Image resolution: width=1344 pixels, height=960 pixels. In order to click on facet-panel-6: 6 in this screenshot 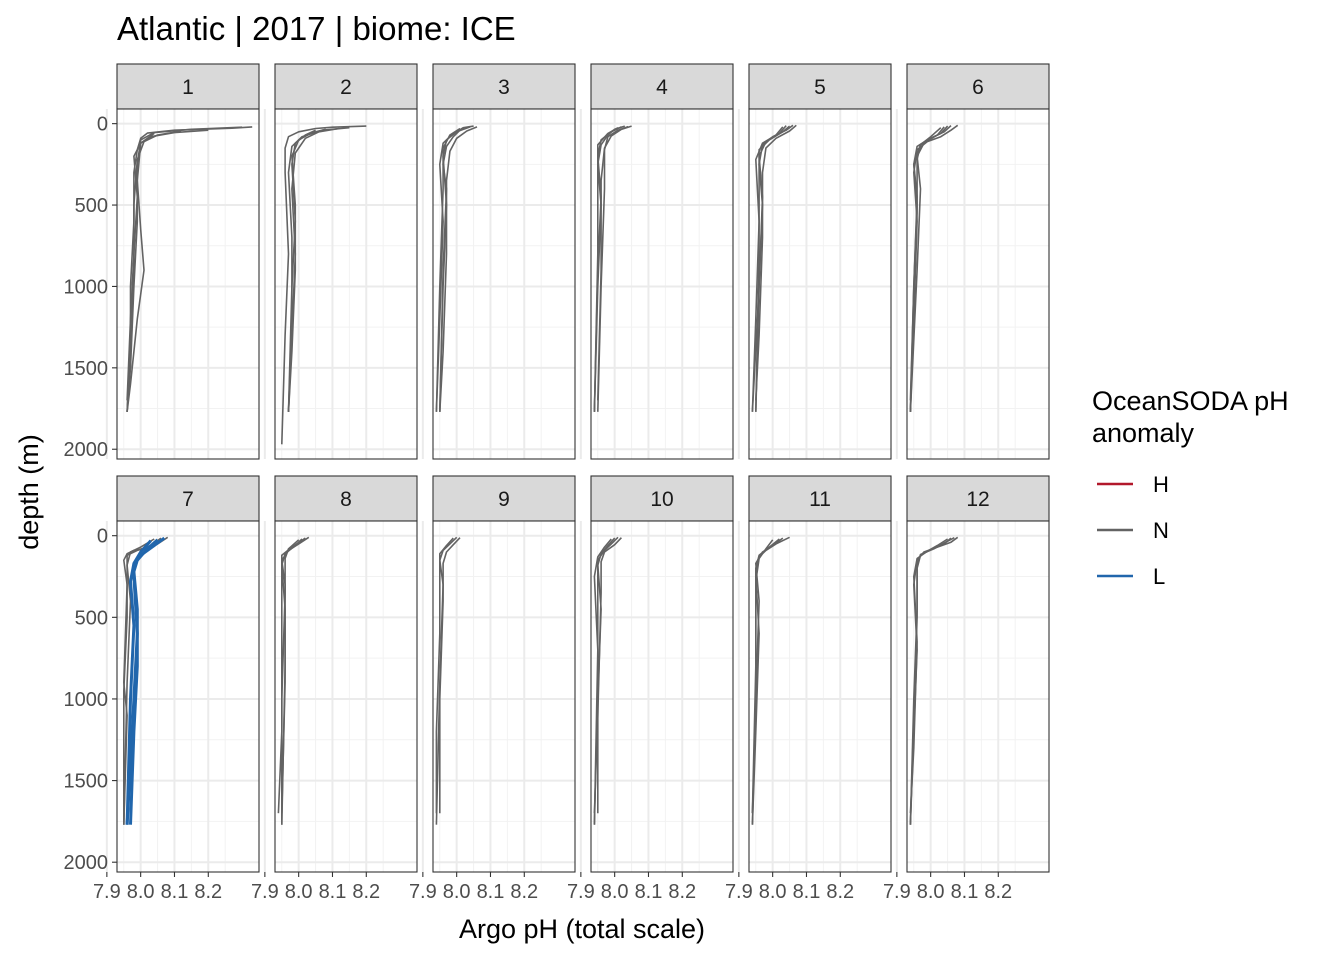, I will do `click(972, 261)`.